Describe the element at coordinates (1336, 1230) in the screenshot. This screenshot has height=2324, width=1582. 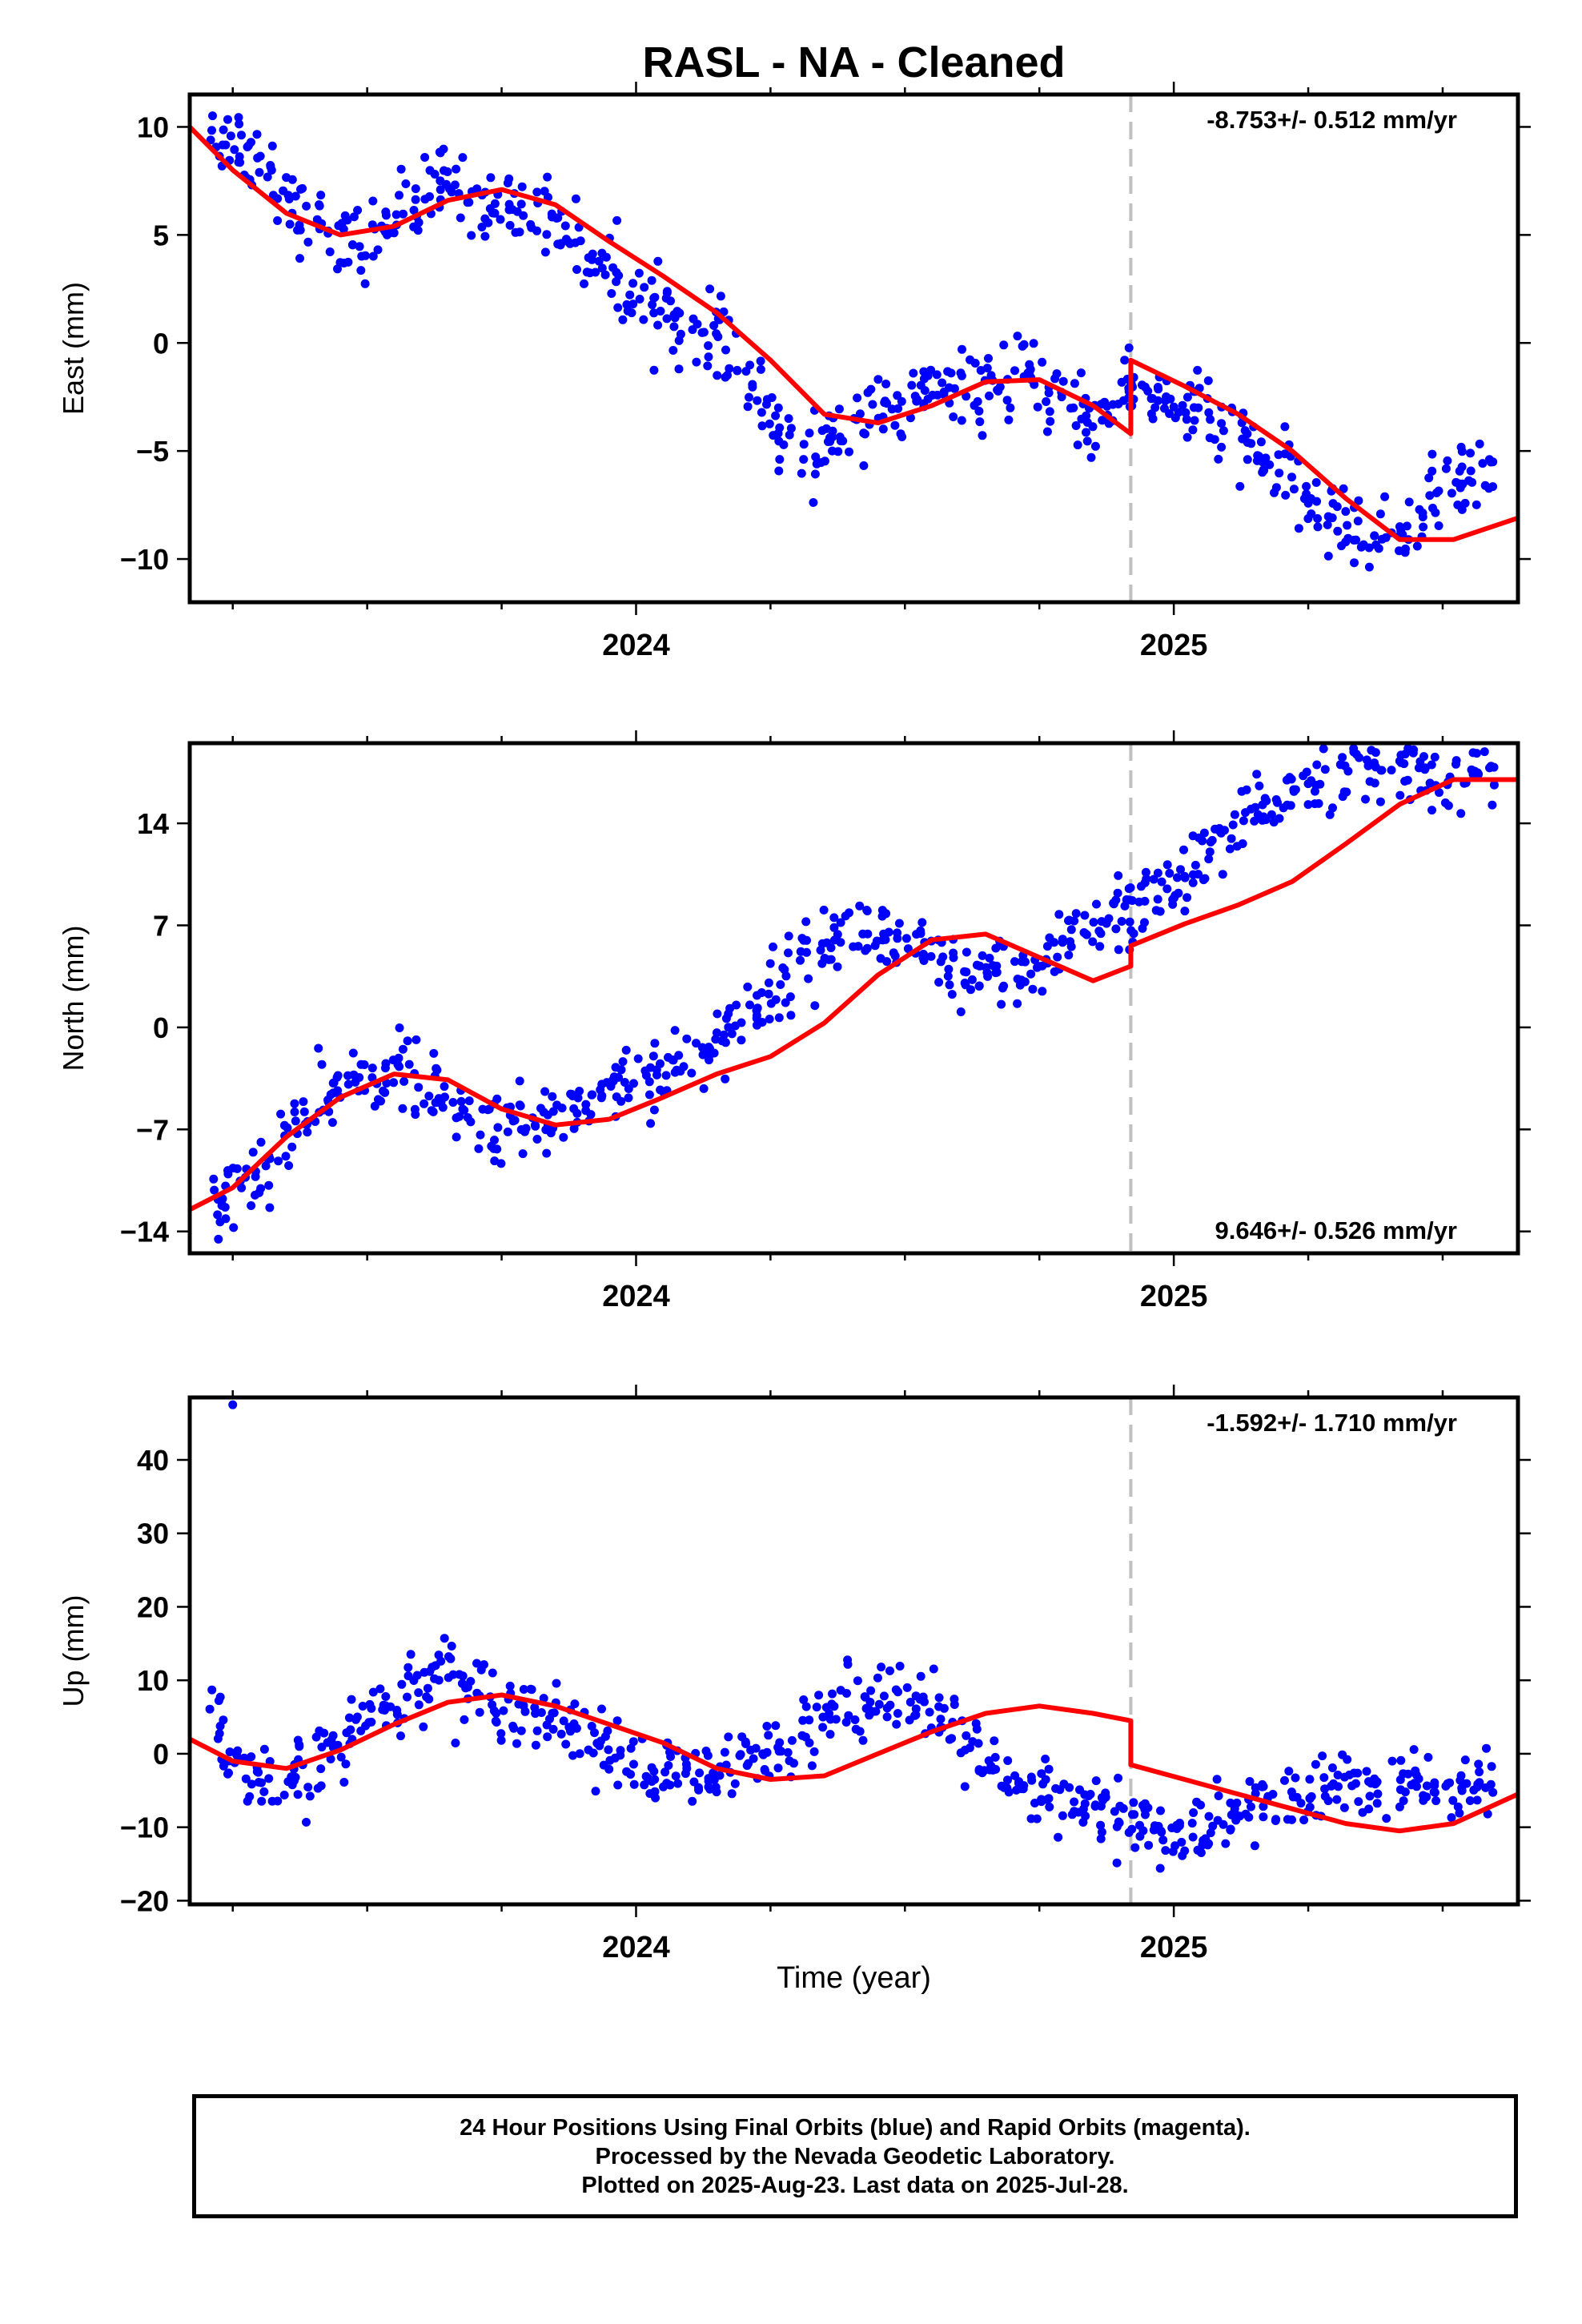
I see `velocity-rate-label: 9.646+/- 0.526 mm/yr` at that location.